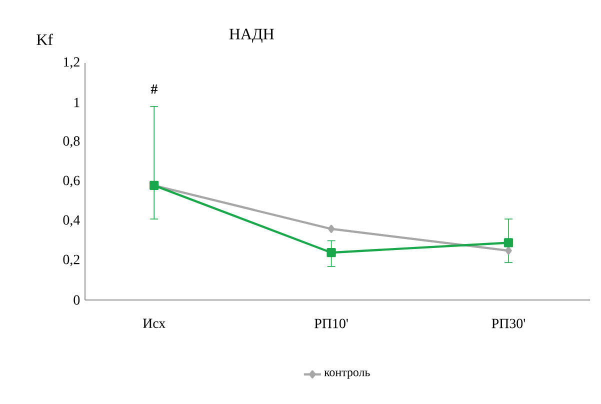  I want to click on x-tick-label: Исх, so click(154, 323).